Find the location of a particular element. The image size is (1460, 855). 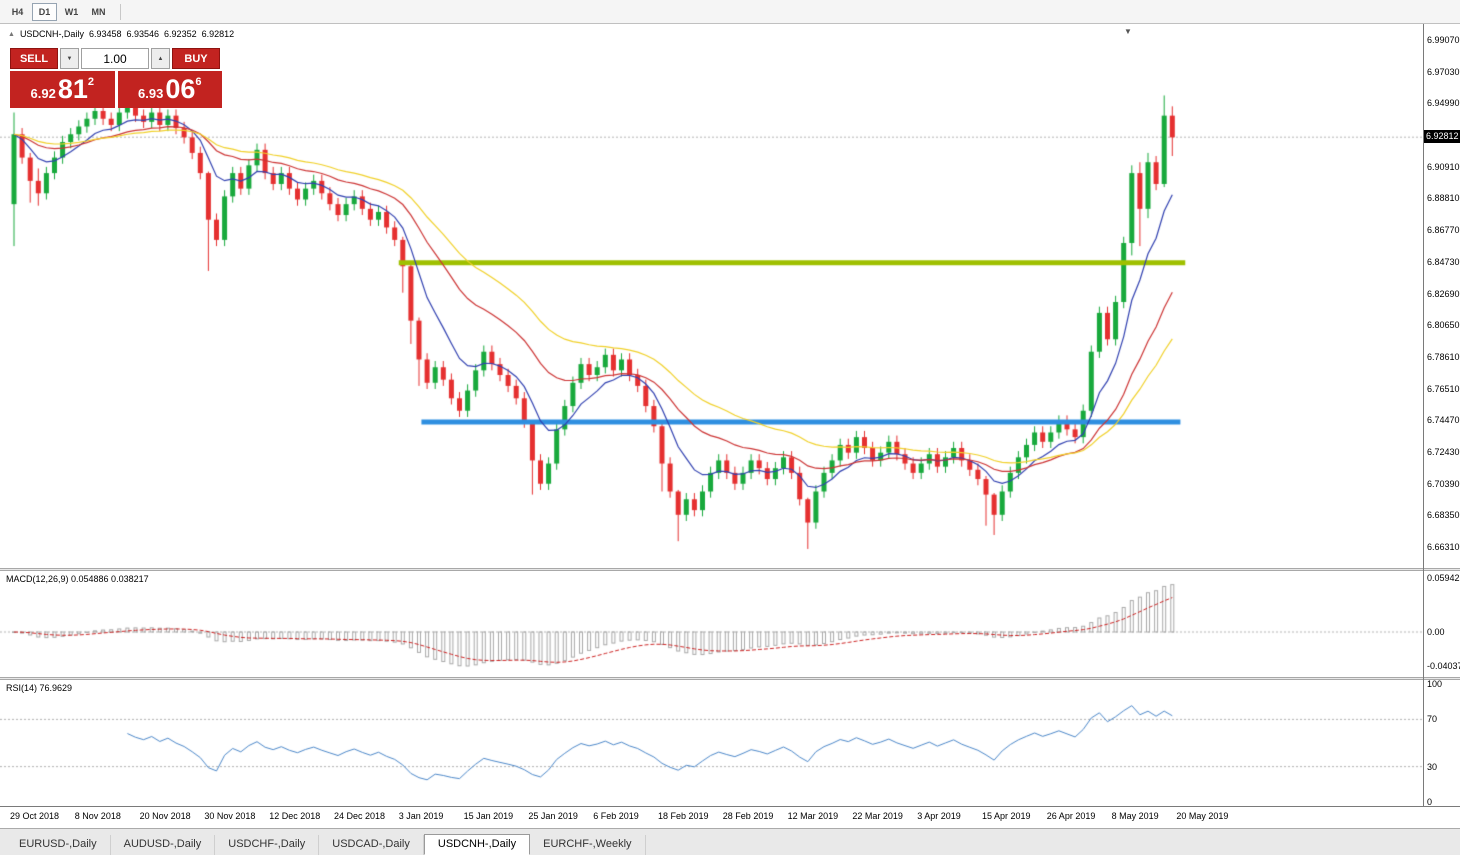

price-axis-label: 6.66310 is located at coordinates (1443, 547).